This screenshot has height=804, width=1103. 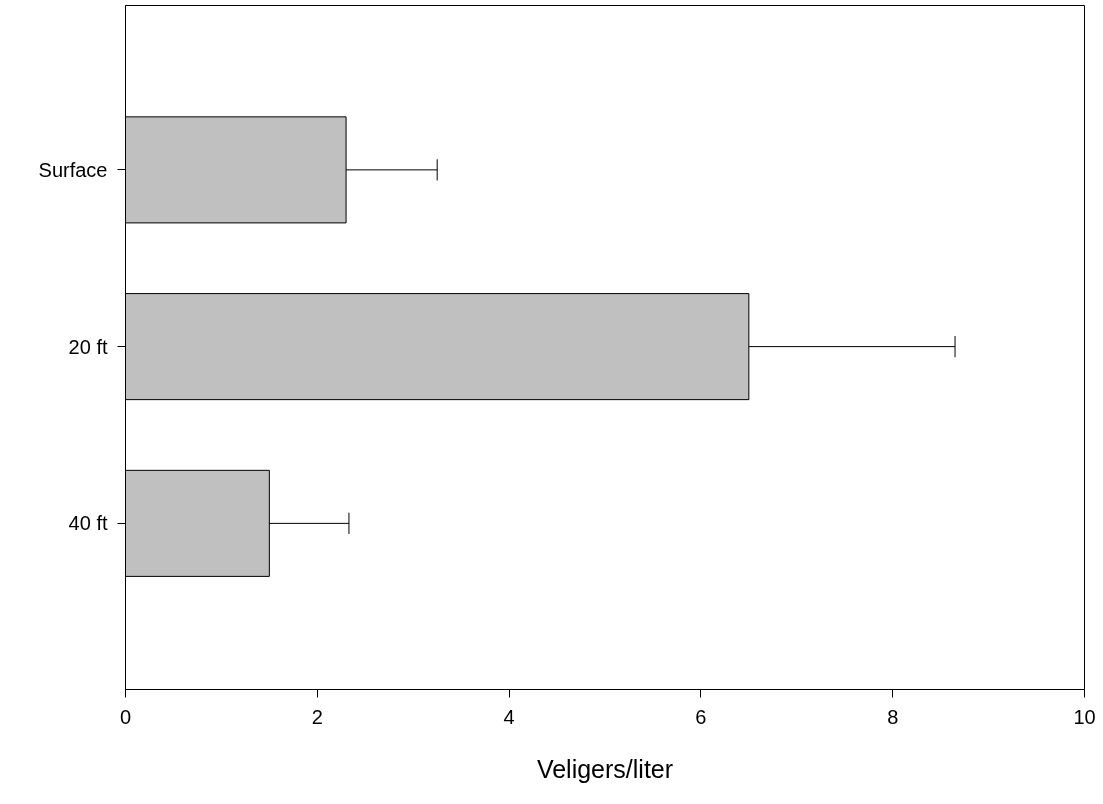 I want to click on x-axis-title: Veligers/liter, so click(x=605, y=768).